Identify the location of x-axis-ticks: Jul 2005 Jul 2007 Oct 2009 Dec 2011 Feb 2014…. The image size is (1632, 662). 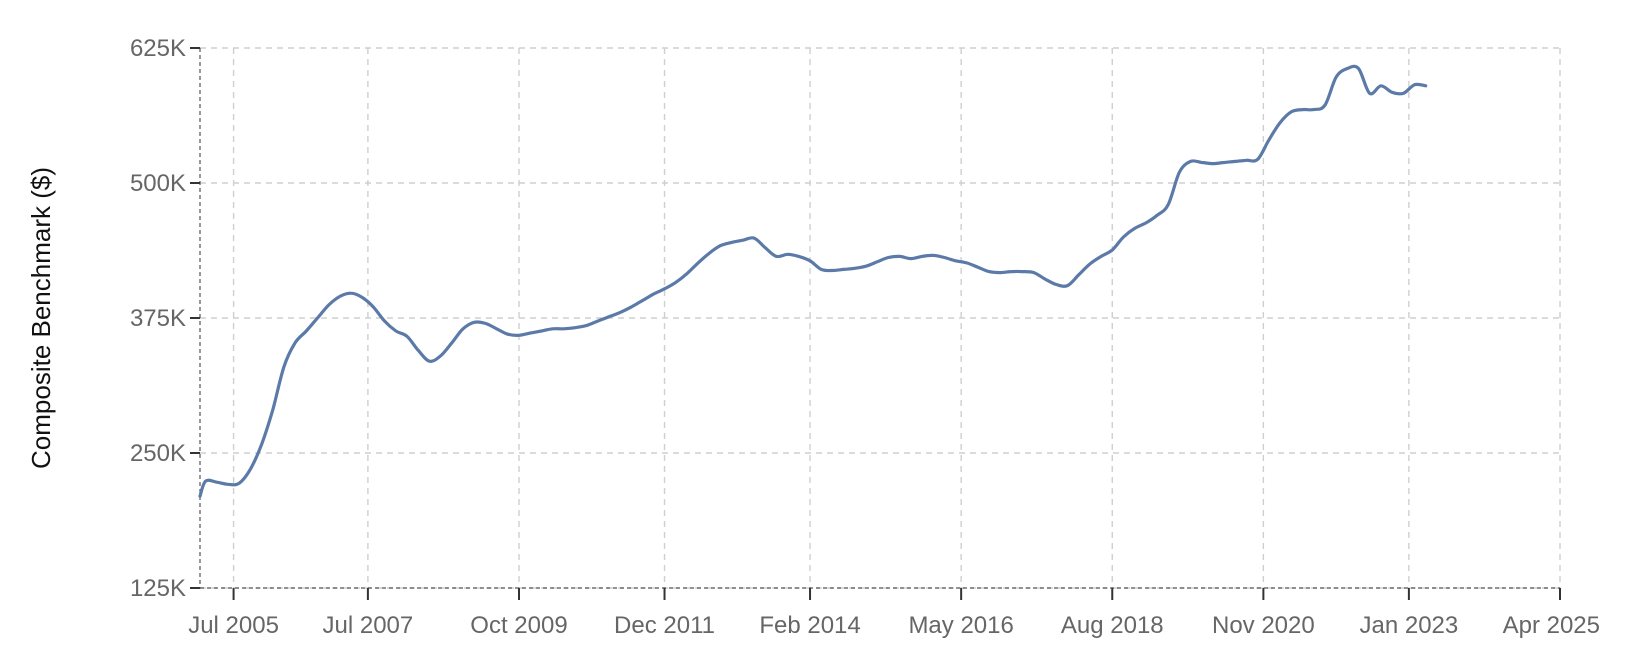
(894, 613).